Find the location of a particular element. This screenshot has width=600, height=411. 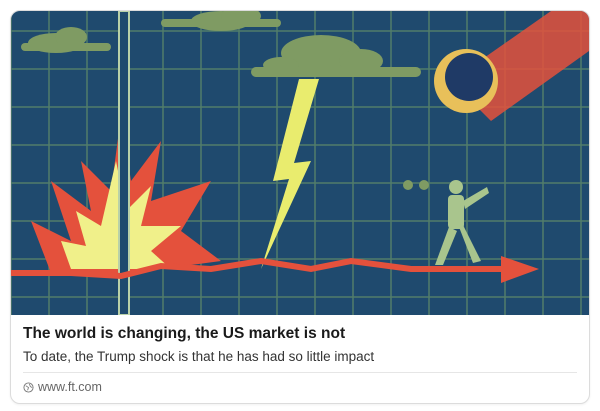

divider is located at coordinates (300, 372).